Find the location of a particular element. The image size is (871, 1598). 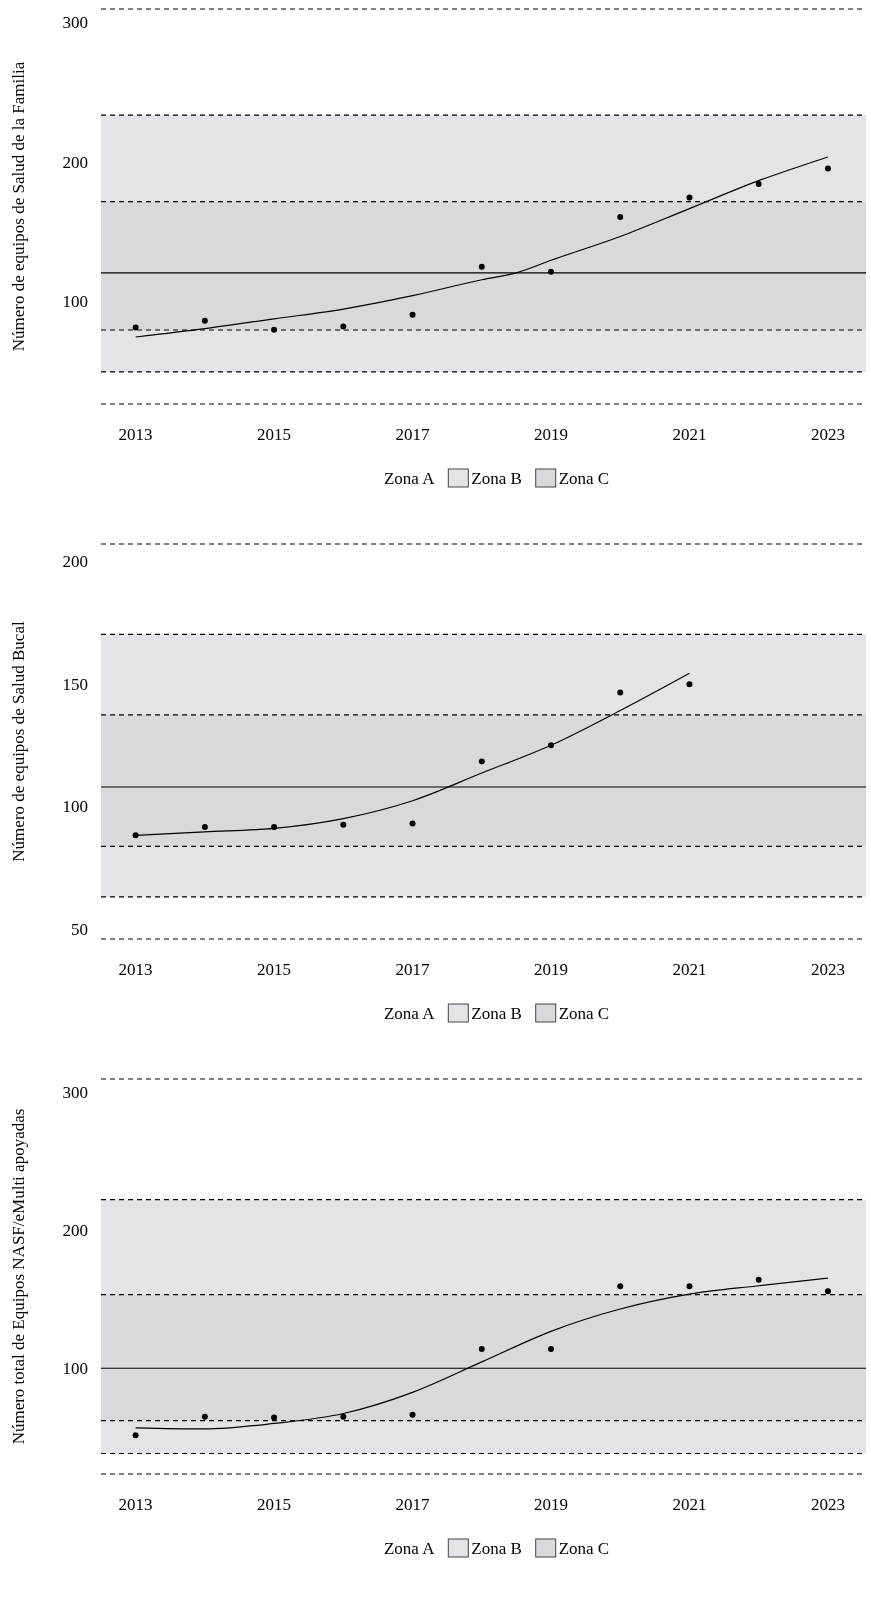

y-axis-title: Número de equipos de Salud de la Familia is located at coordinates (18, 206).